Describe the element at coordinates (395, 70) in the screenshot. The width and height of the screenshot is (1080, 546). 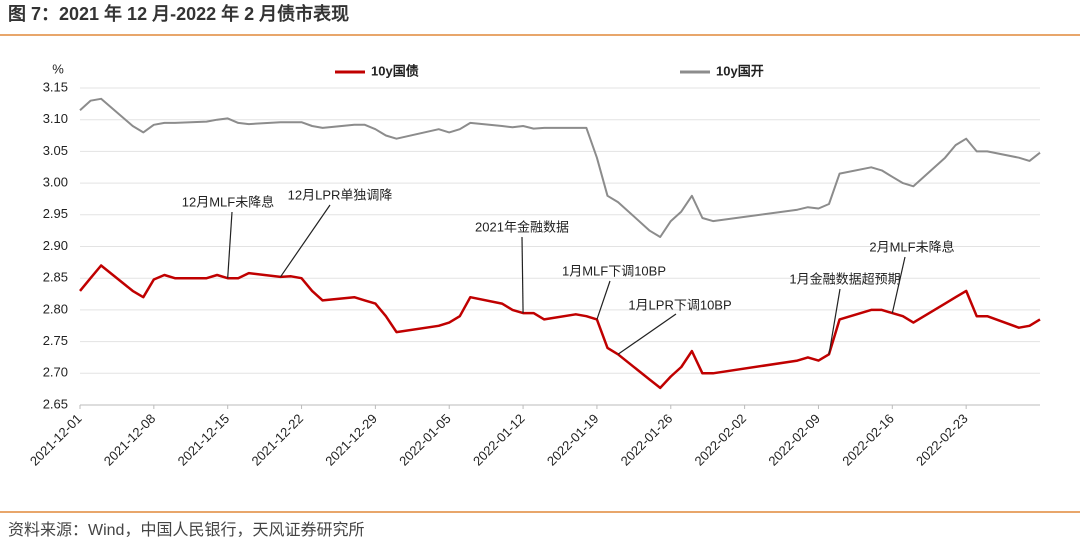
I see `legend-label: 10y国债` at that location.